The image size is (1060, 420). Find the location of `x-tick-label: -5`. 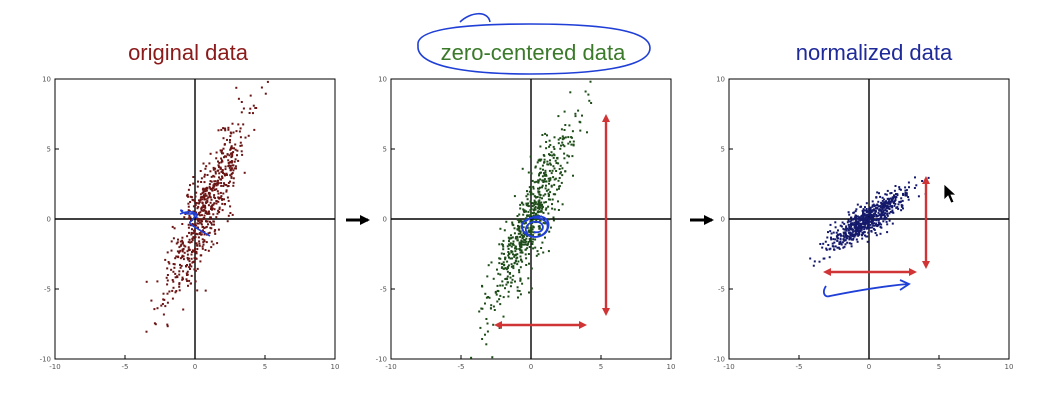

x-tick-label: -5 is located at coordinates (125, 367).